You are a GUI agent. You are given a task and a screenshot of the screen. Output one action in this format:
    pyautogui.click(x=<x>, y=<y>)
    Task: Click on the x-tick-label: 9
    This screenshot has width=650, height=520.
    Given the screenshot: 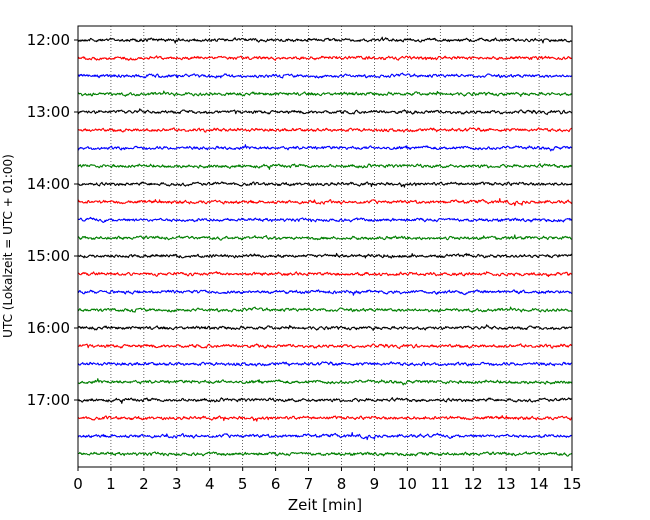 What is the action you would take?
    pyautogui.click(x=375, y=484)
    